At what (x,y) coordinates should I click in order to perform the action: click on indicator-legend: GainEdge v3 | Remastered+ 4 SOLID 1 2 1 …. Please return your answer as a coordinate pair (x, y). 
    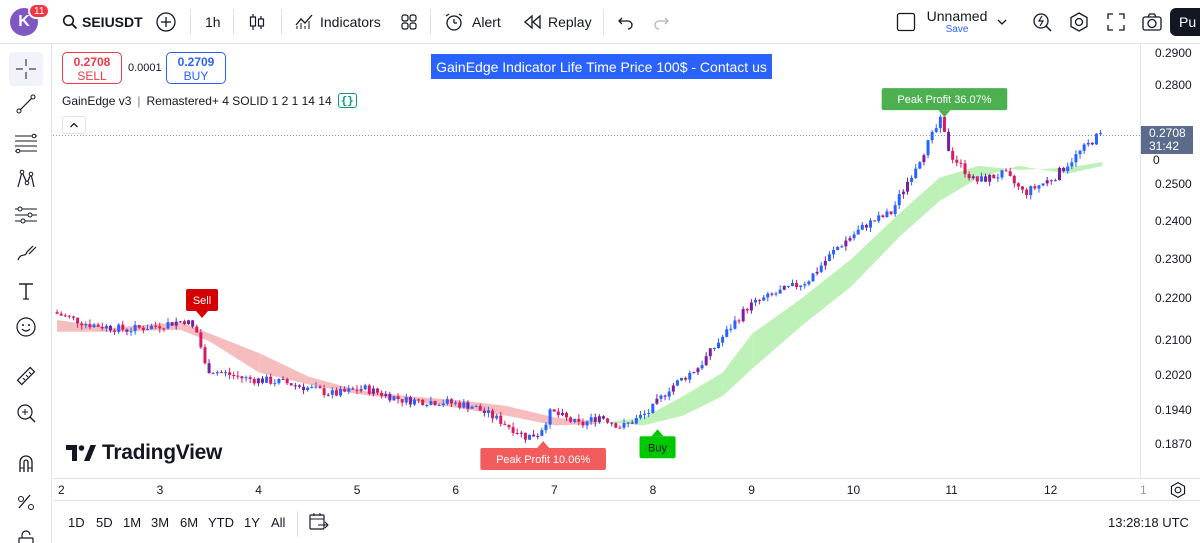
    Looking at the image, I should click on (209, 100).